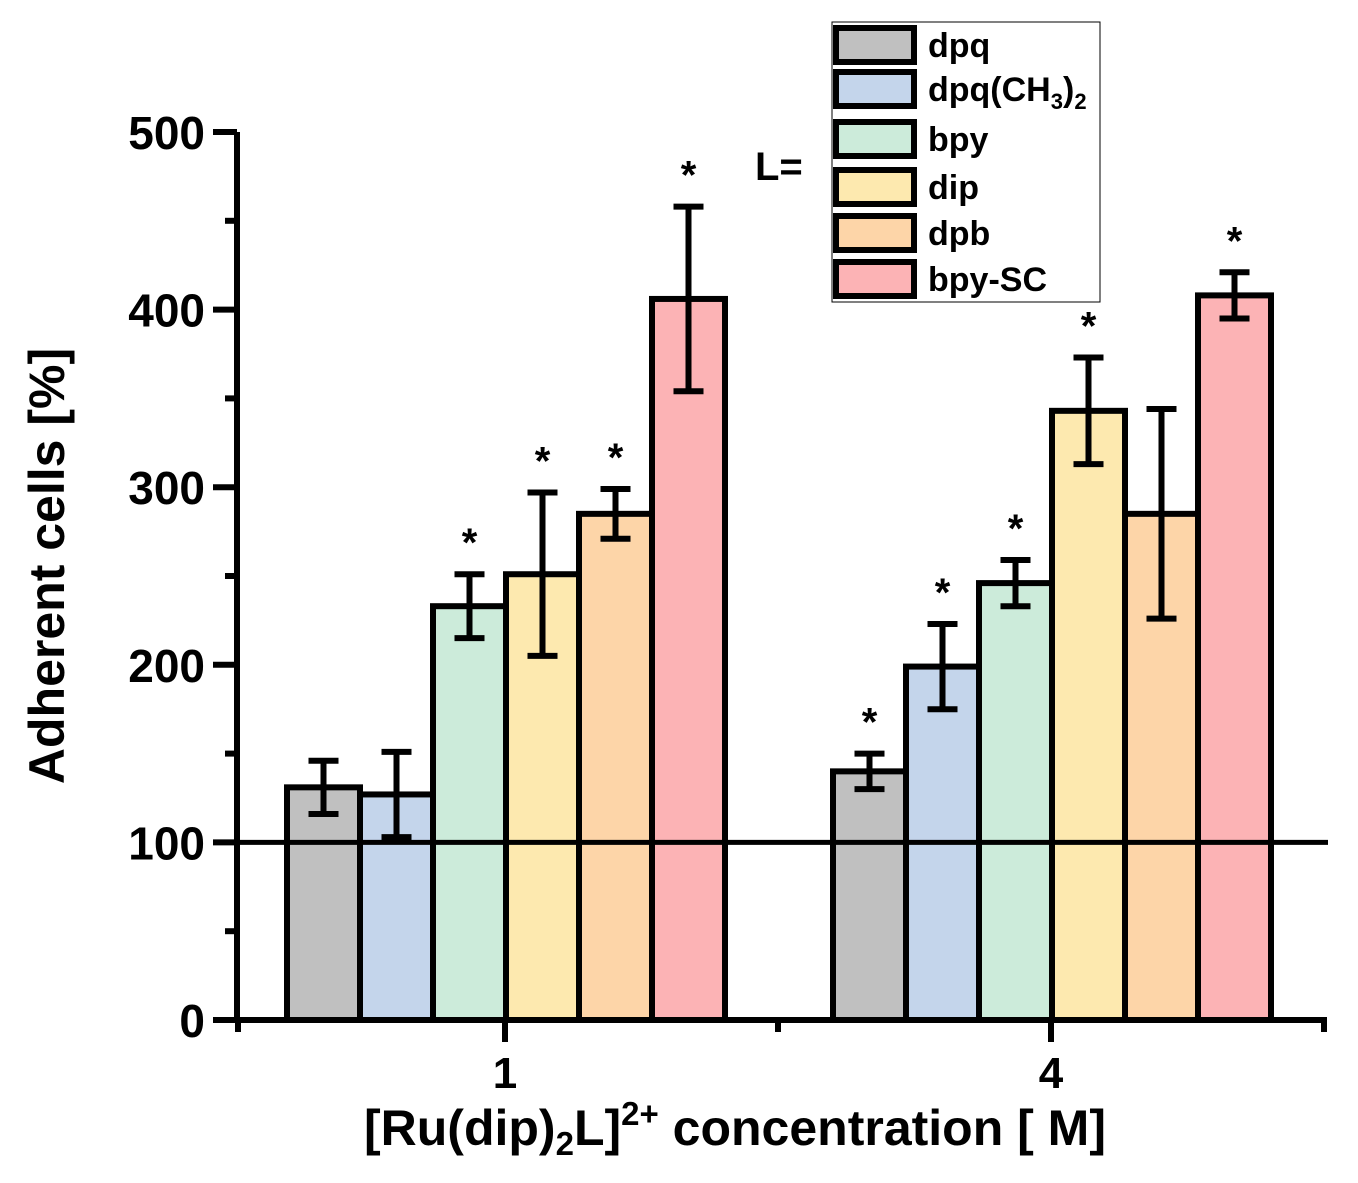 This screenshot has width=1358, height=1183. Describe the element at coordinates (875, 89) in the screenshot. I see `legend-swatch-dpq(CH3)2` at that location.